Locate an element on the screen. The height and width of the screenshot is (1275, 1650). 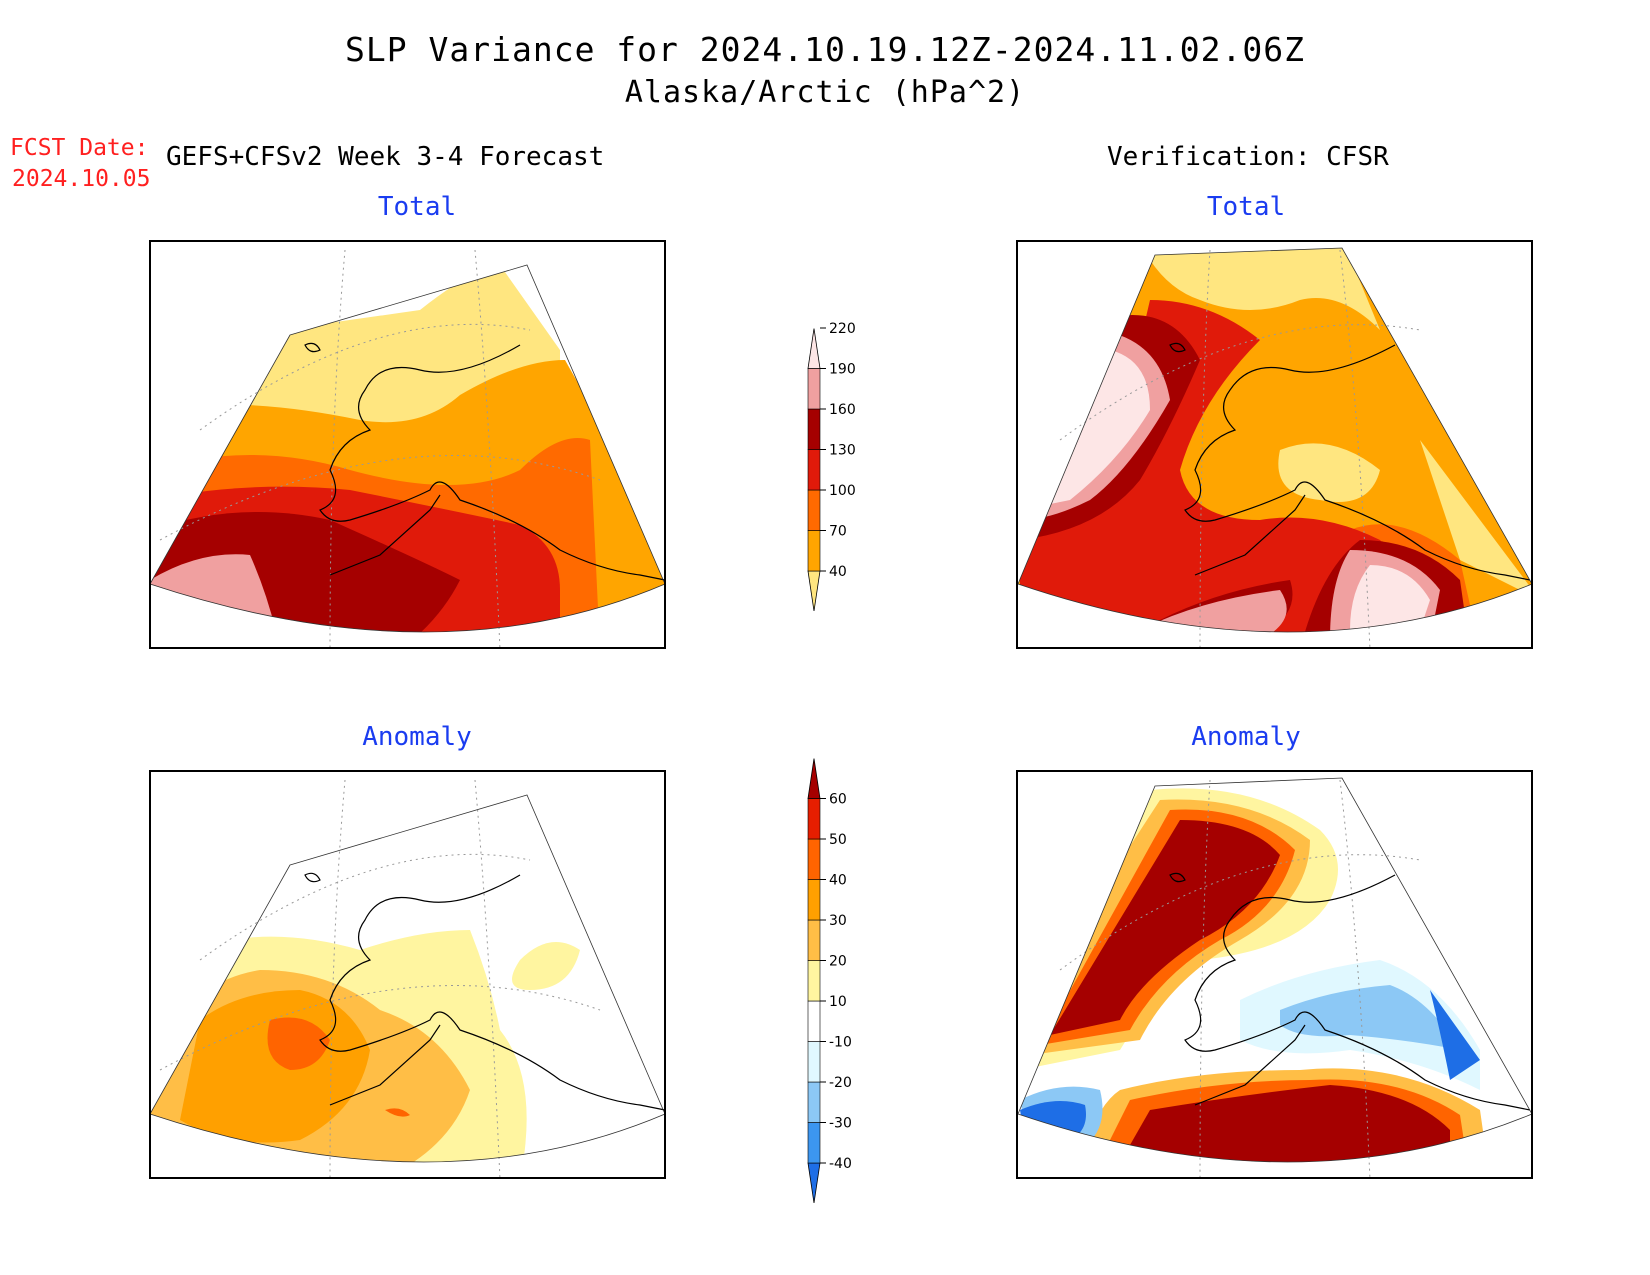
colorbar-total-tick-label: 40 is located at coordinates (838, 572).